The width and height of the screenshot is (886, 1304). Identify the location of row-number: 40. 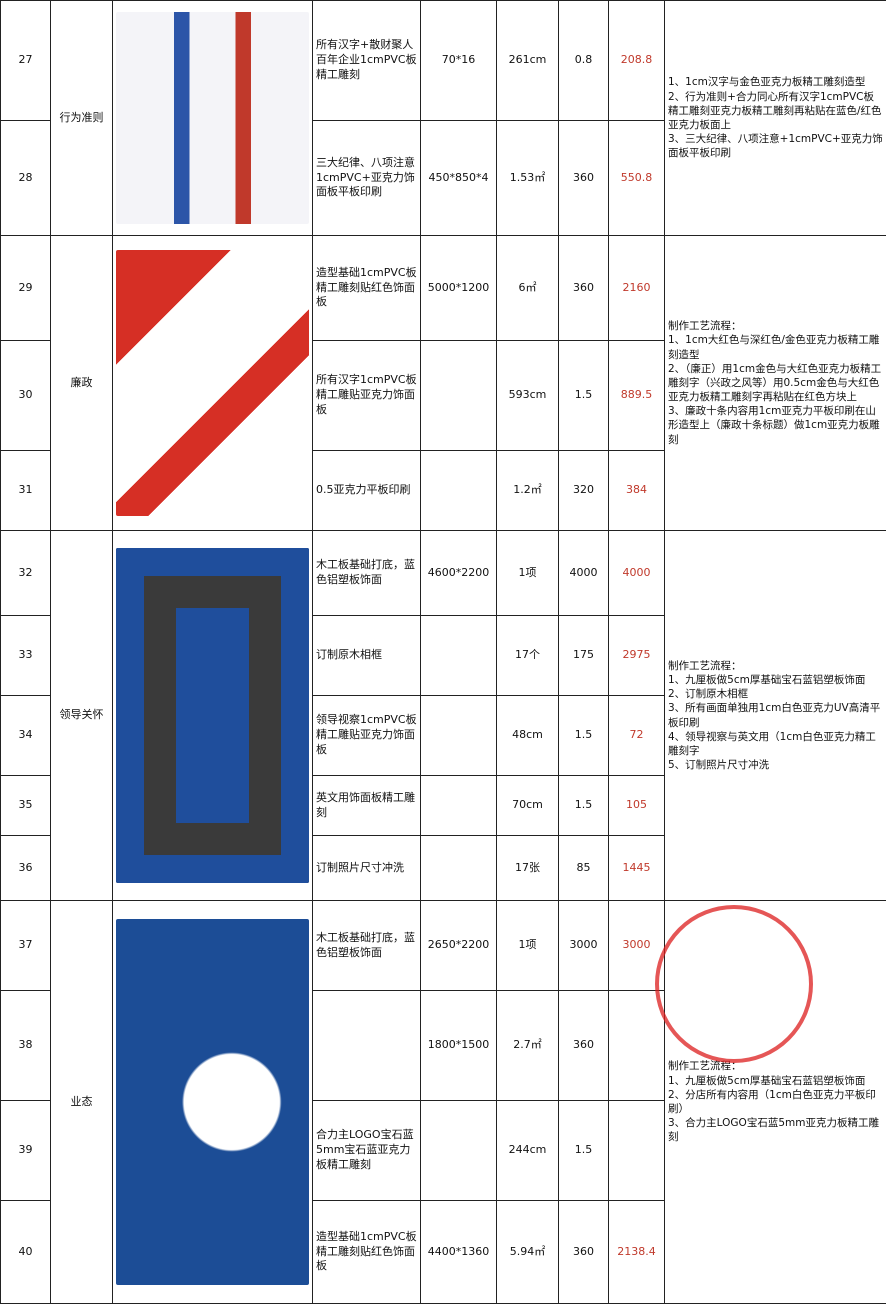
(26, 1252).